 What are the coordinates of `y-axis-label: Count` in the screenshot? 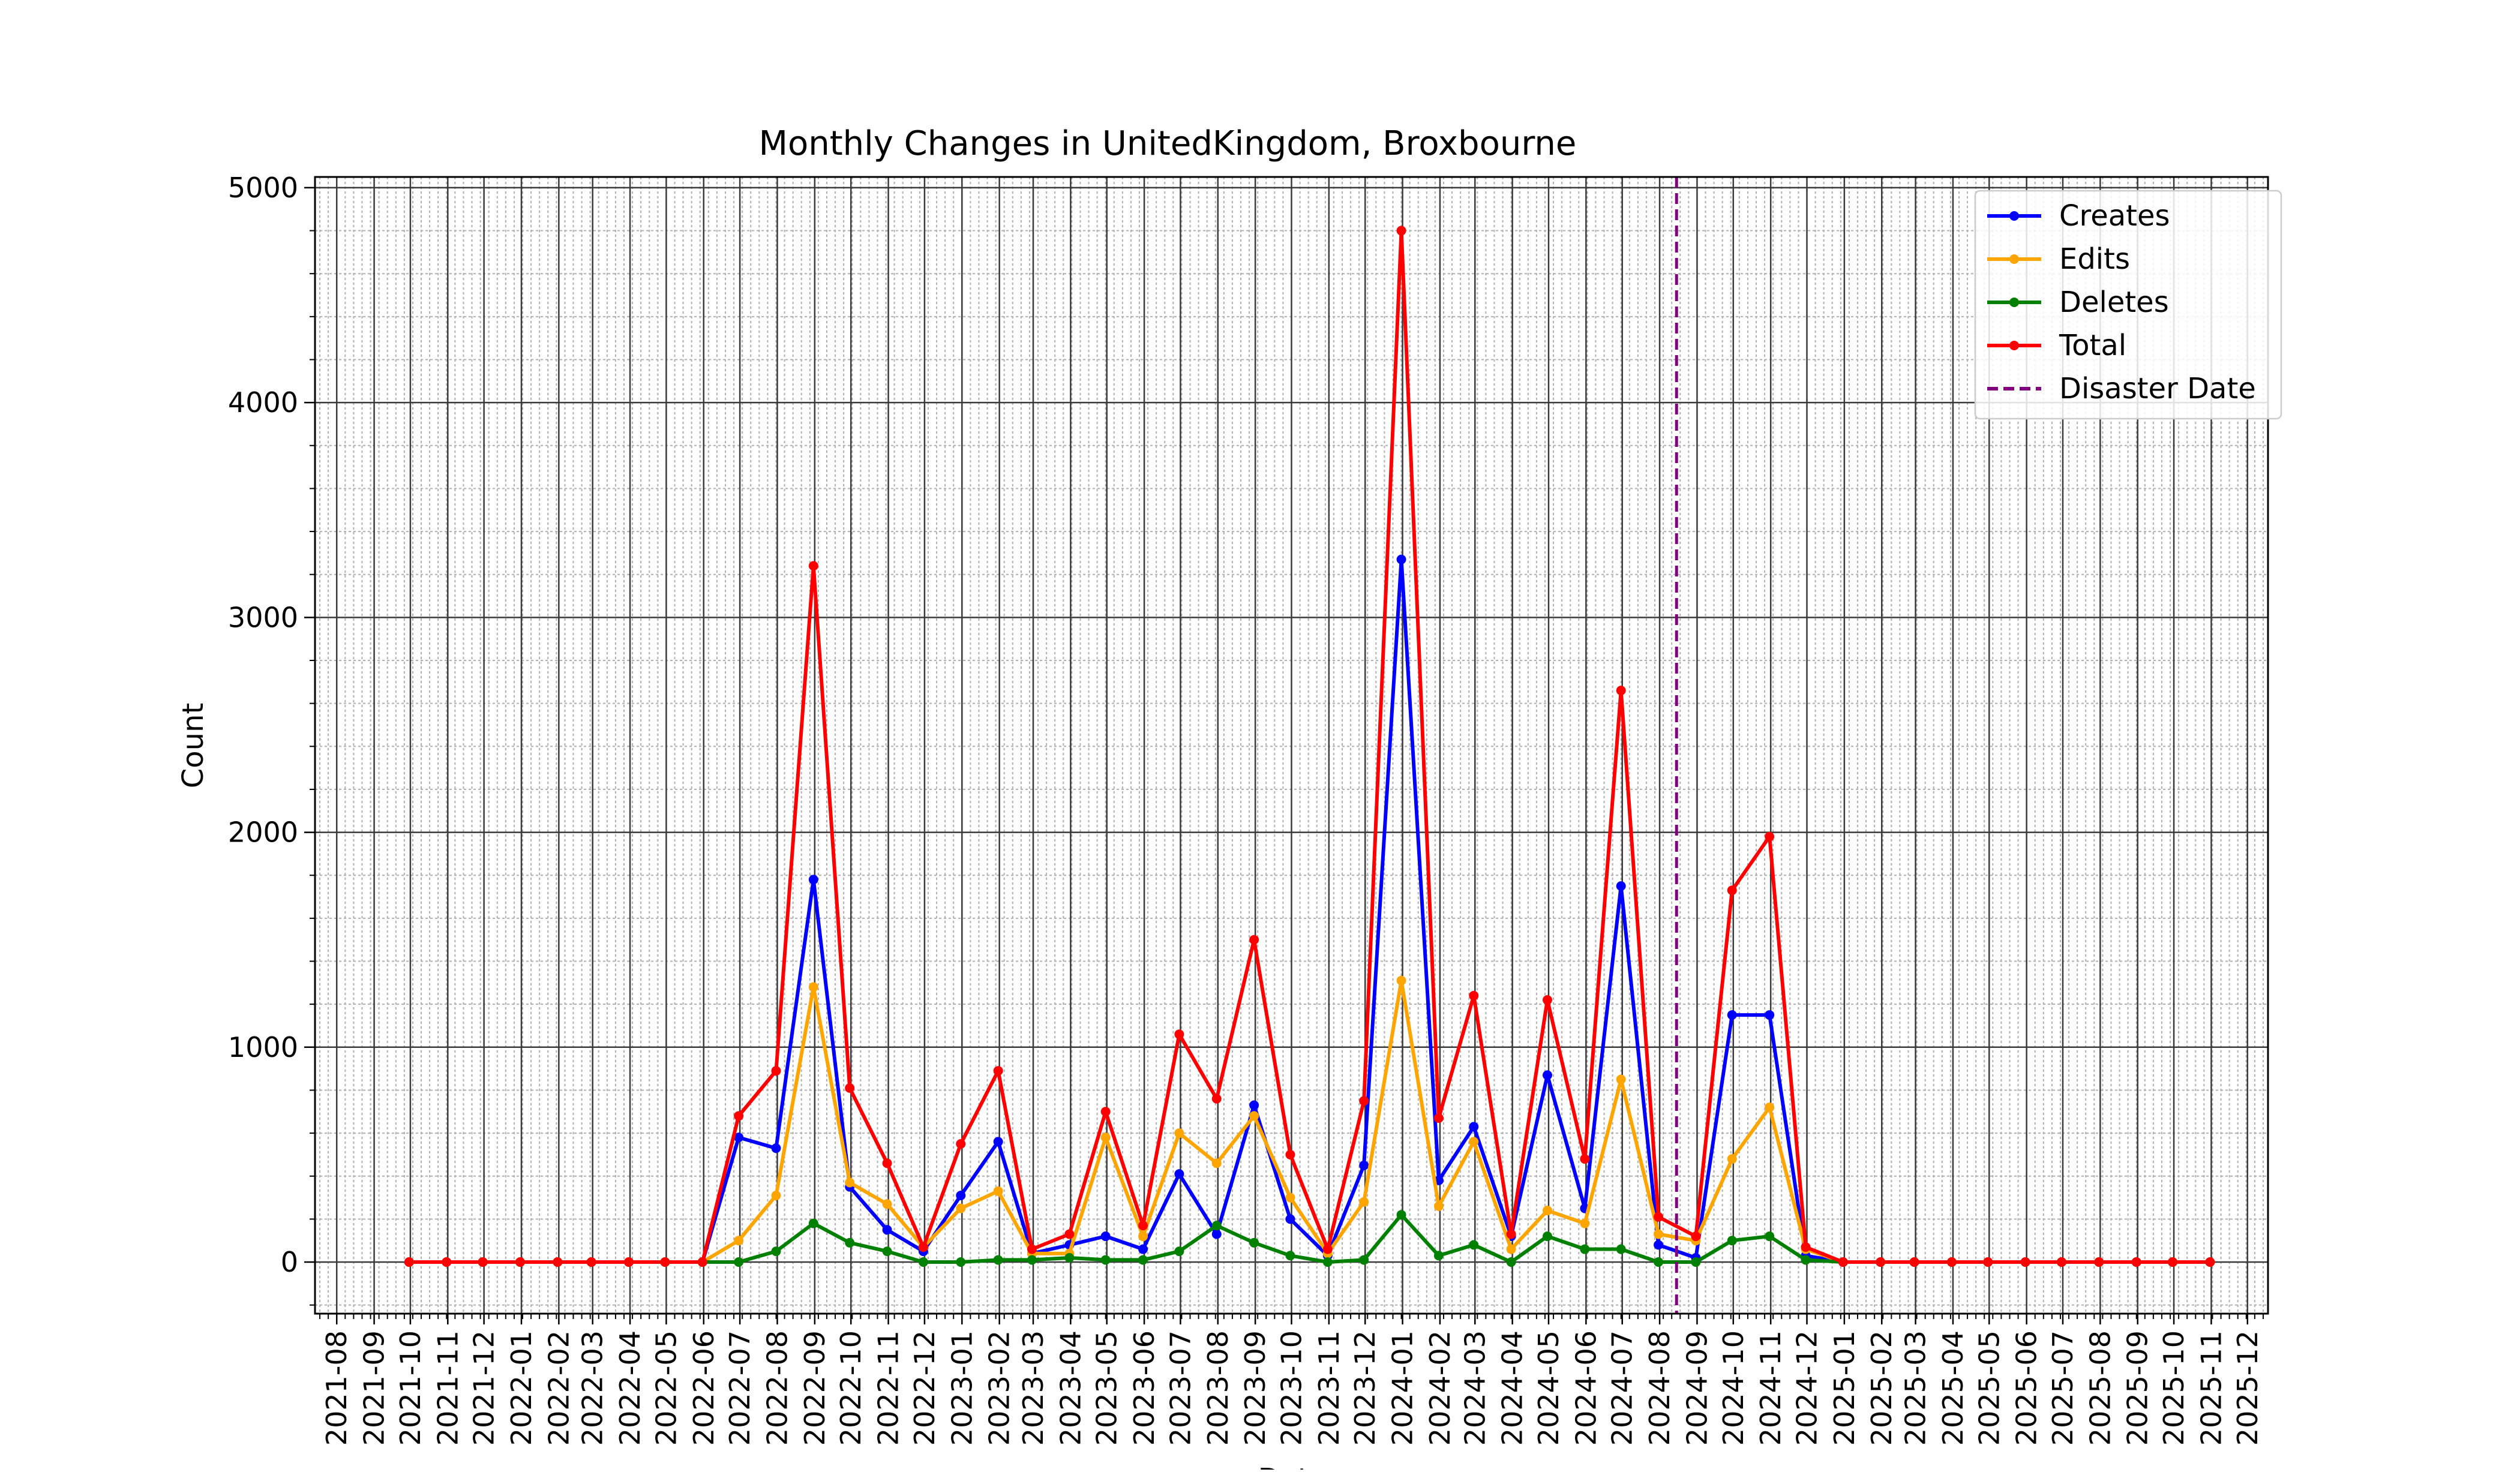 It's located at (193, 746).